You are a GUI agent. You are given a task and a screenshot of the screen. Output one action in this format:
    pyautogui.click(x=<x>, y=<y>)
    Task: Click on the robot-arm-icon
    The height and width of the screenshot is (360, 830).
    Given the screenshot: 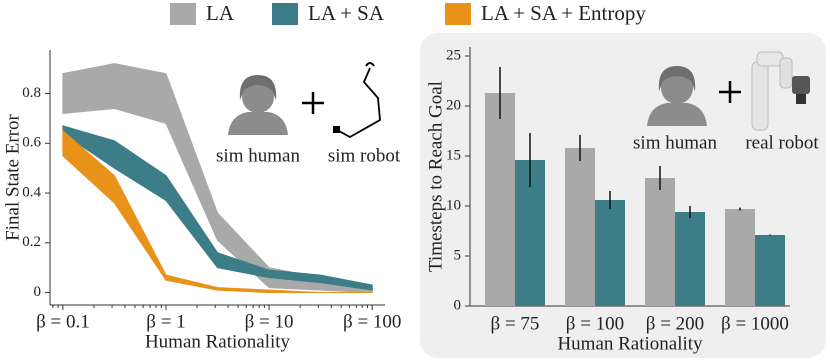 What is the action you would take?
    pyautogui.click(x=780, y=91)
    